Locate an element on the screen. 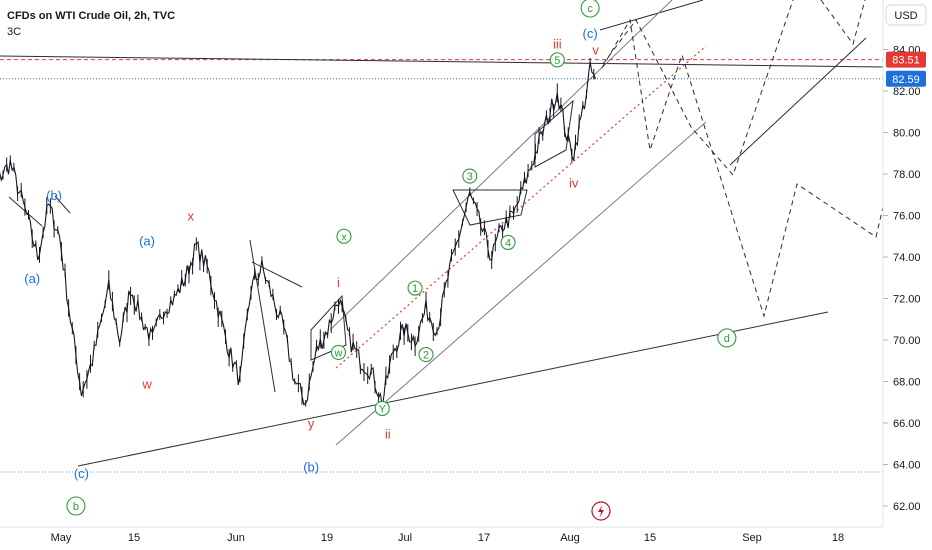  start-box is located at coordinates (328, 327).